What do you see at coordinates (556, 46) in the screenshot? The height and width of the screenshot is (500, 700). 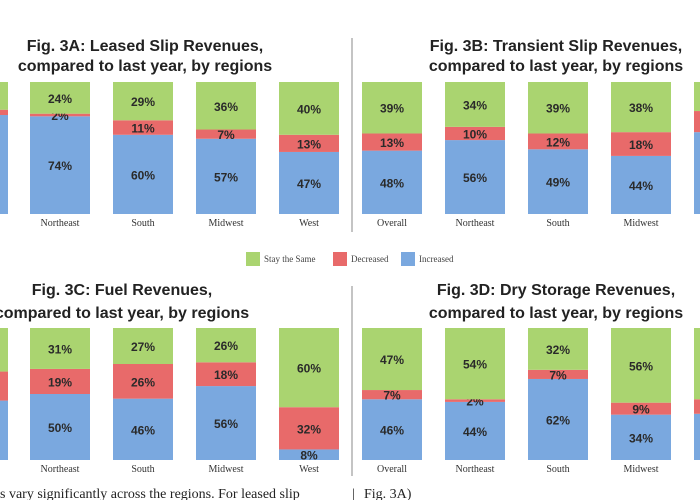 I see `chart-title-line: Fig. 3B: Transient Slip Revenues,` at bounding box center [556, 46].